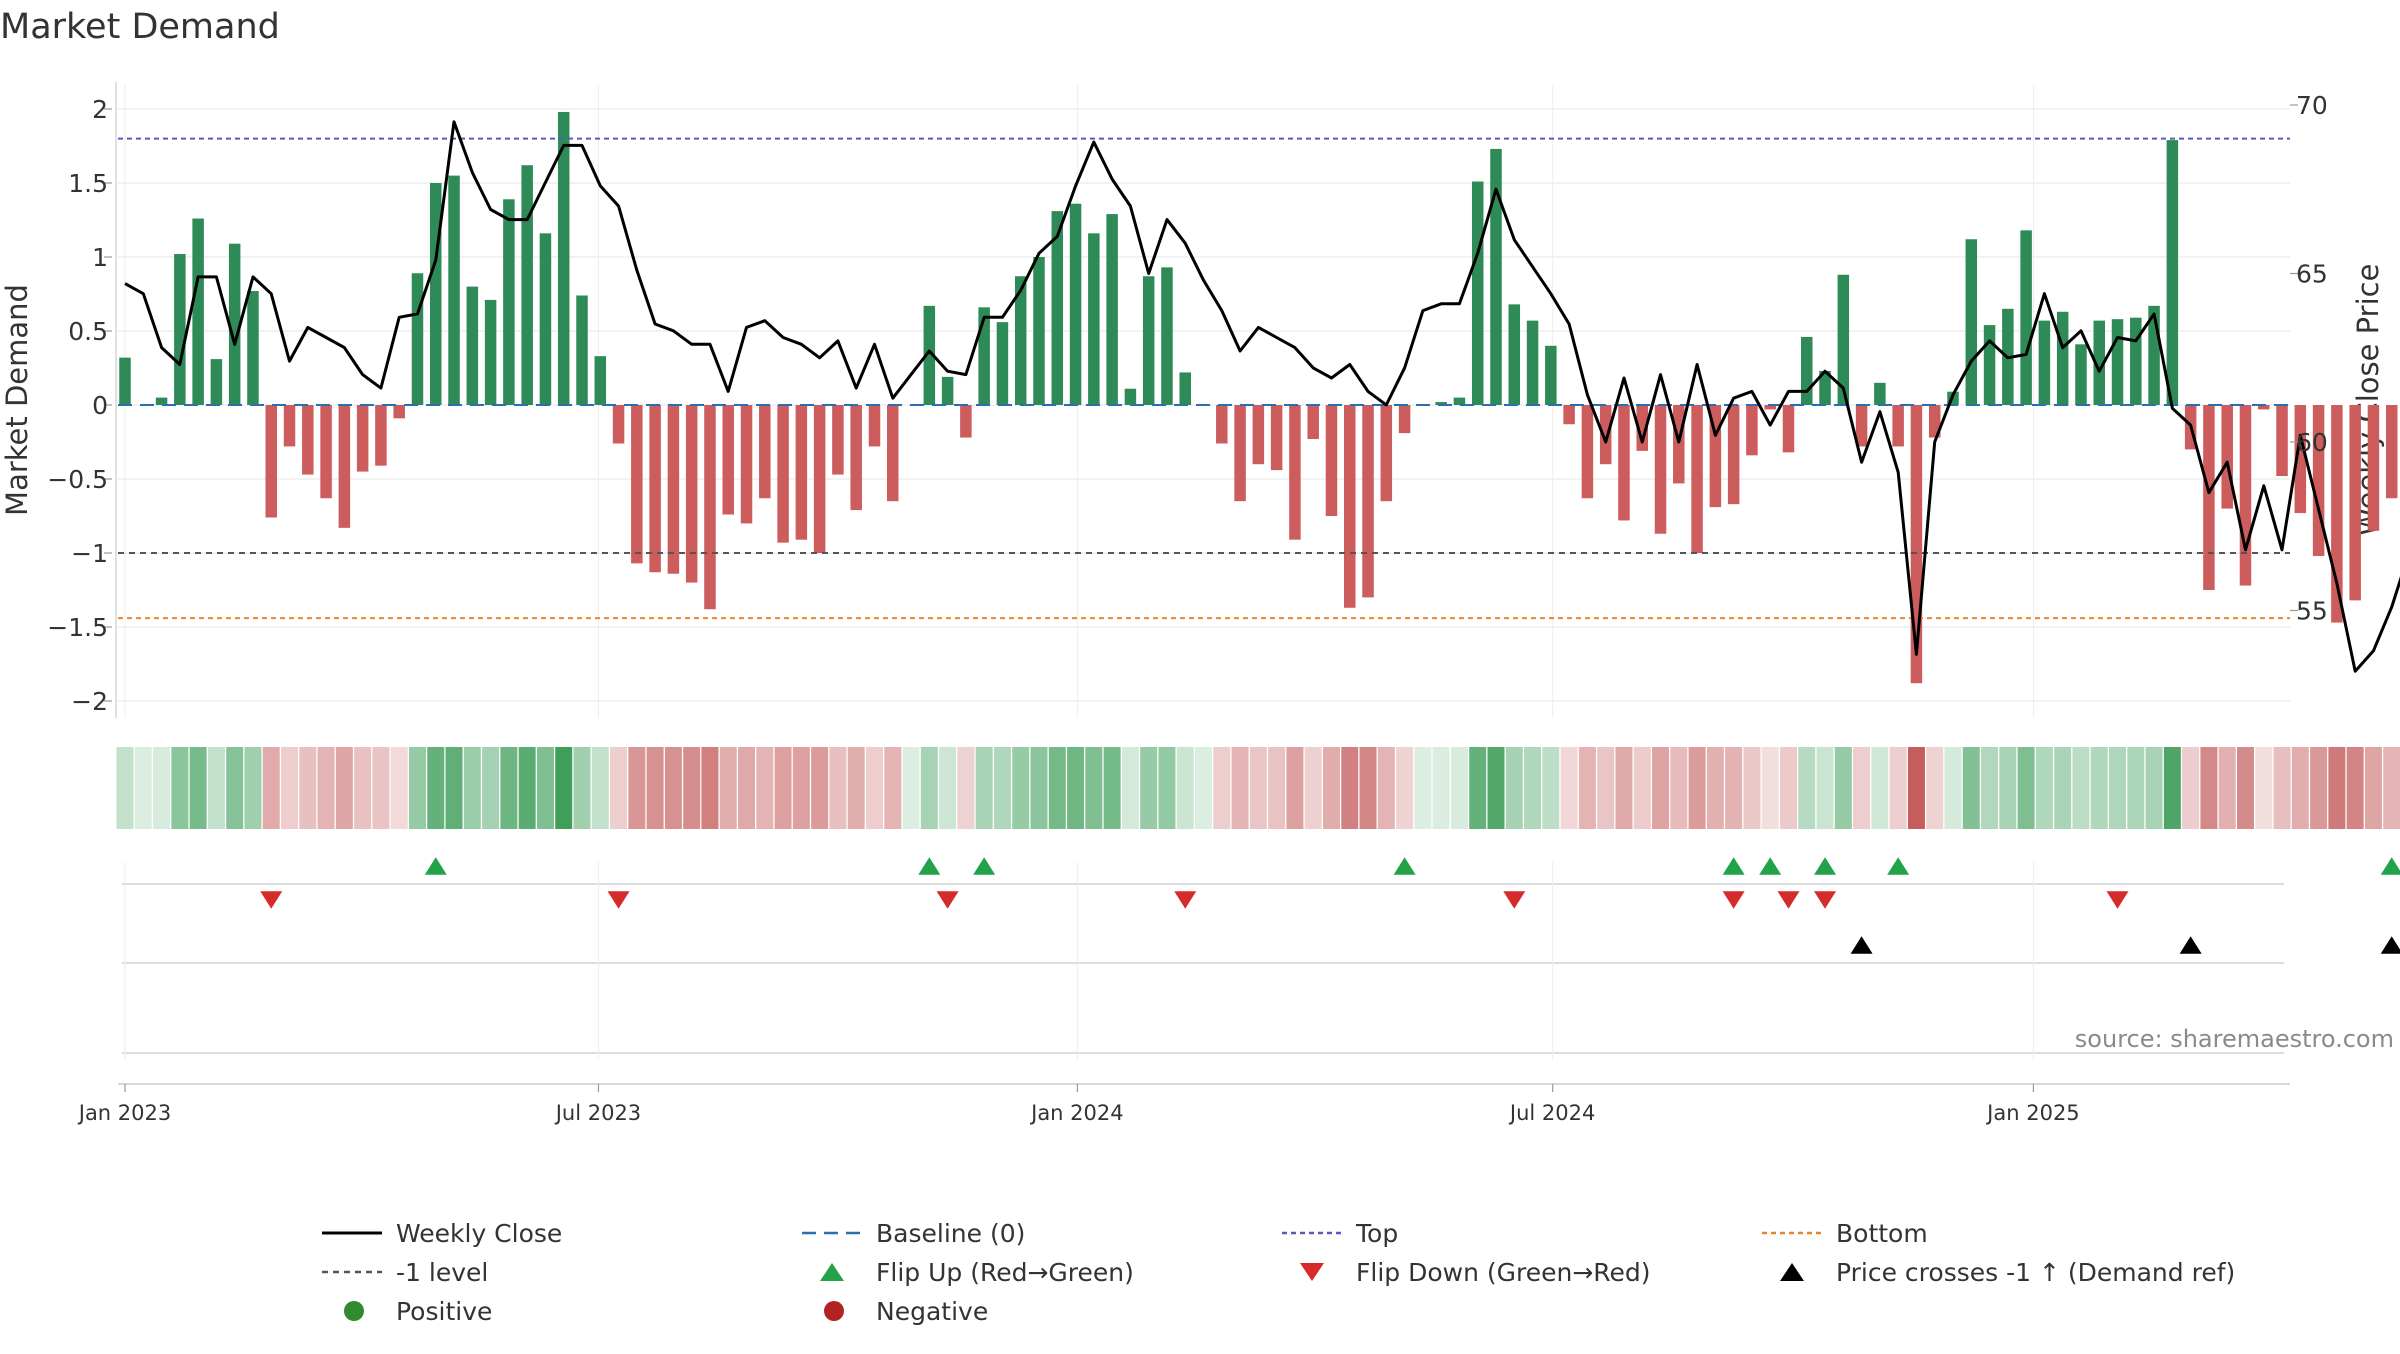  What do you see at coordinates (2032, 1113) in the screenshot?
I see `x-tick-label: Jan 2025` at bounding box center [2032, 1113].